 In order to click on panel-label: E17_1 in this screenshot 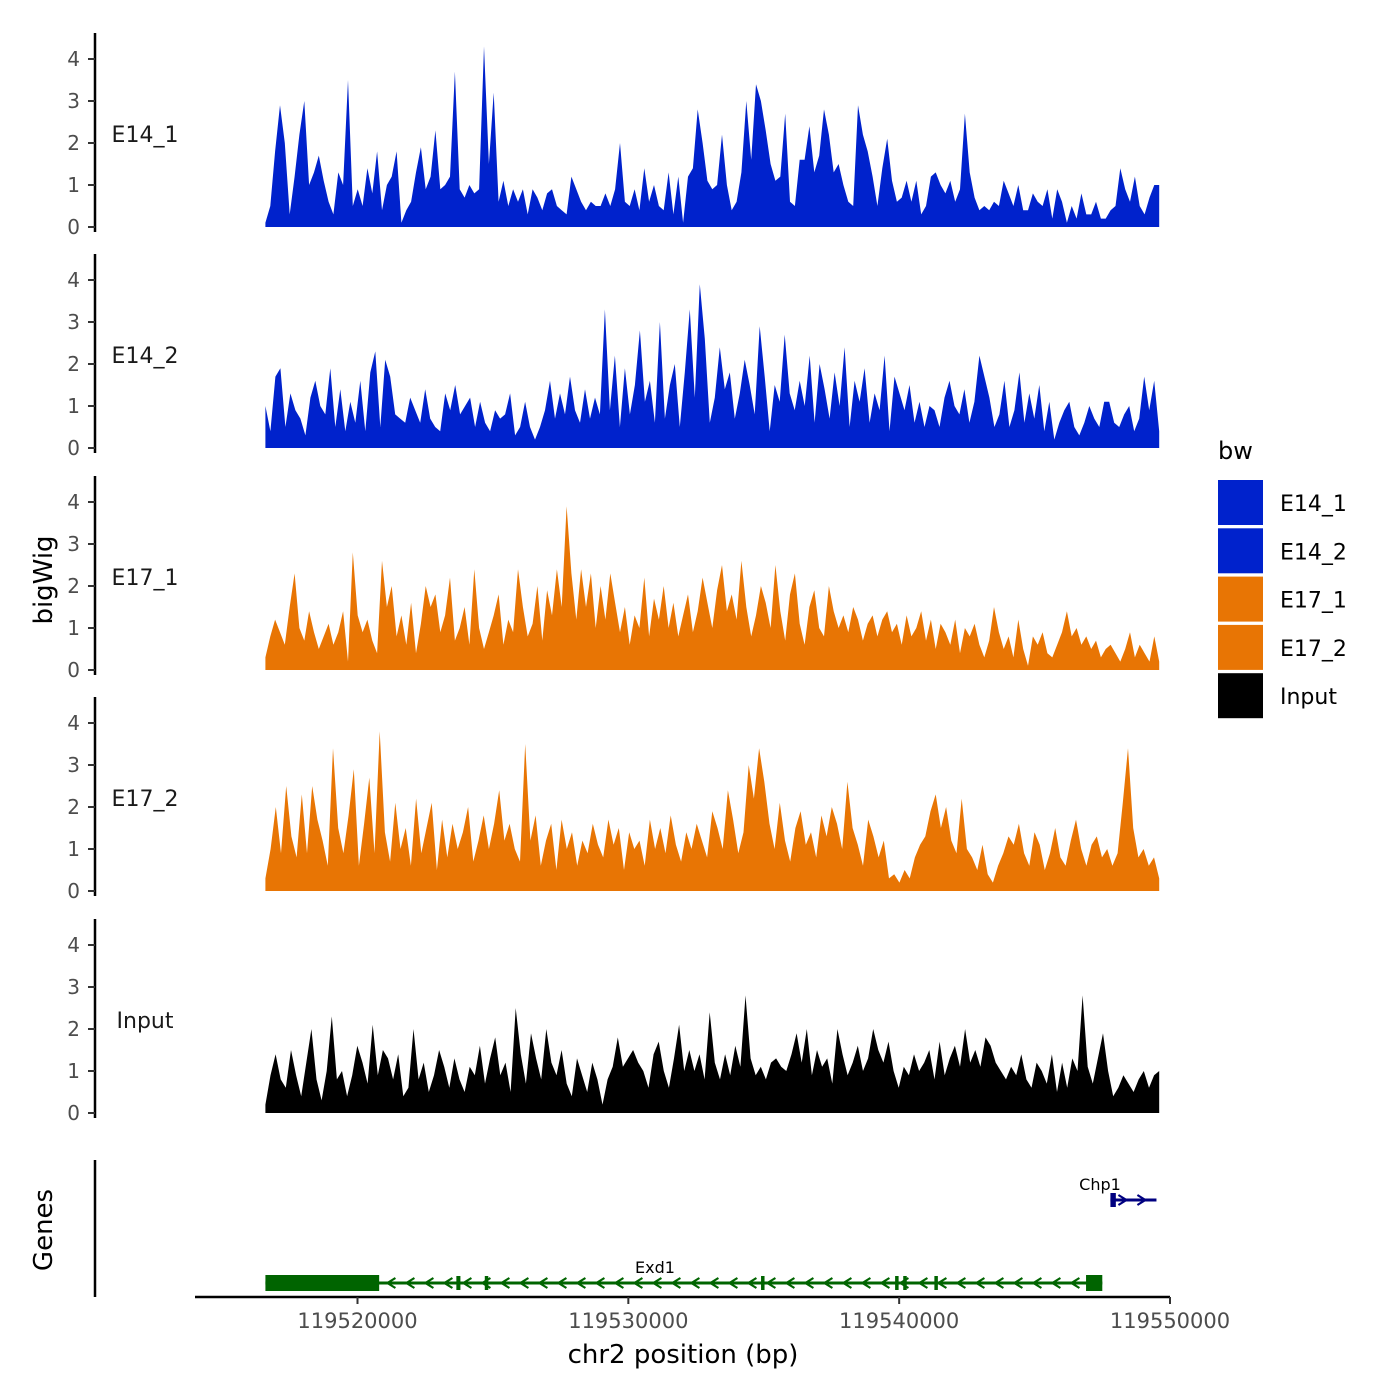, I will do `click(145, 578)`.